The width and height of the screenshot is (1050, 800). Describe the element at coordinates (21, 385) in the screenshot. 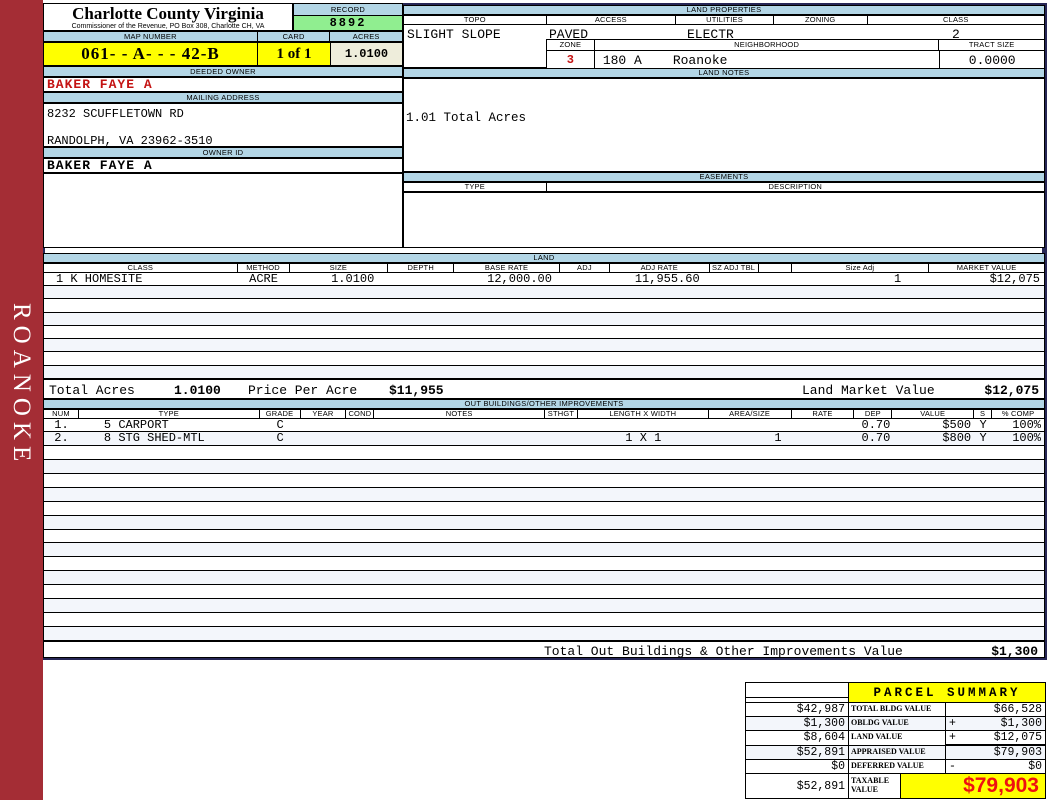

I see `sidebar-vertical-label: ROANOKE` at that location.